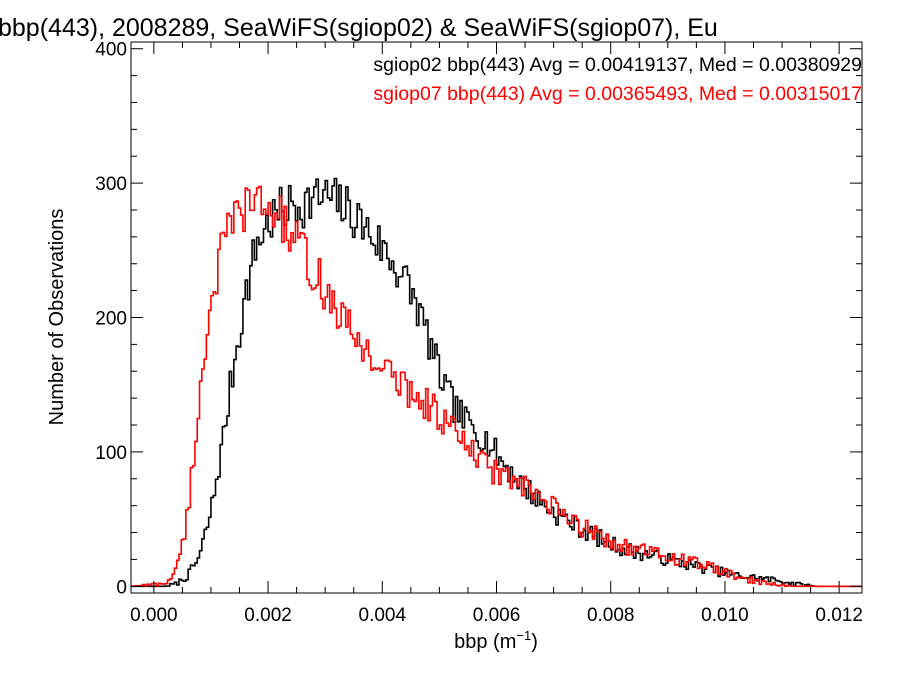 This screenshot has height=675, width=900. What do you see at coordinates (383, 615) in the screenshot?
I see `x-tick-label: 0.004` at bounding box center [383, 615].